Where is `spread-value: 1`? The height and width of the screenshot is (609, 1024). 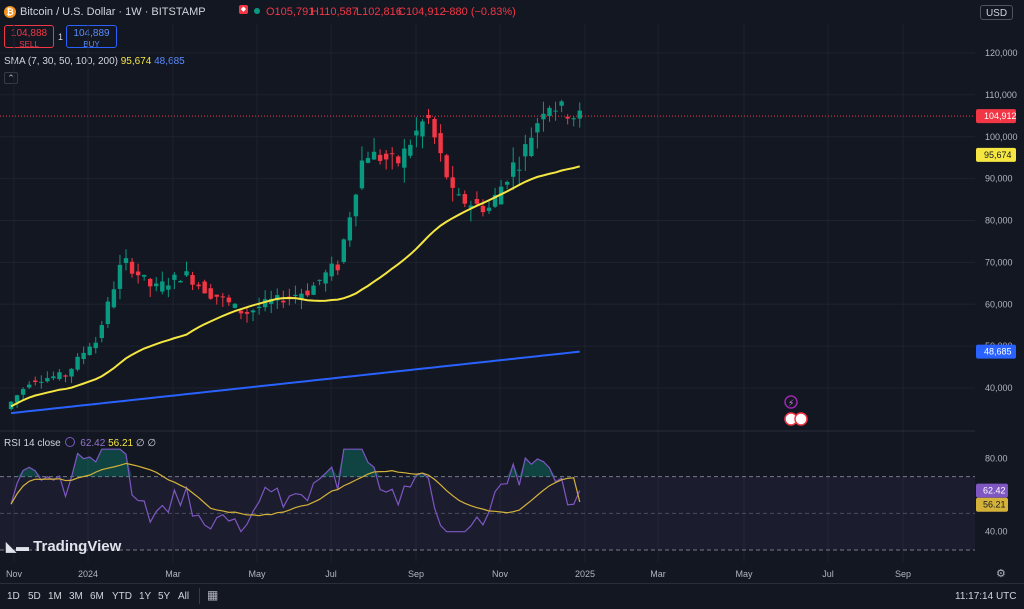 spread-value: 1 is located at coordinates (61, 37).